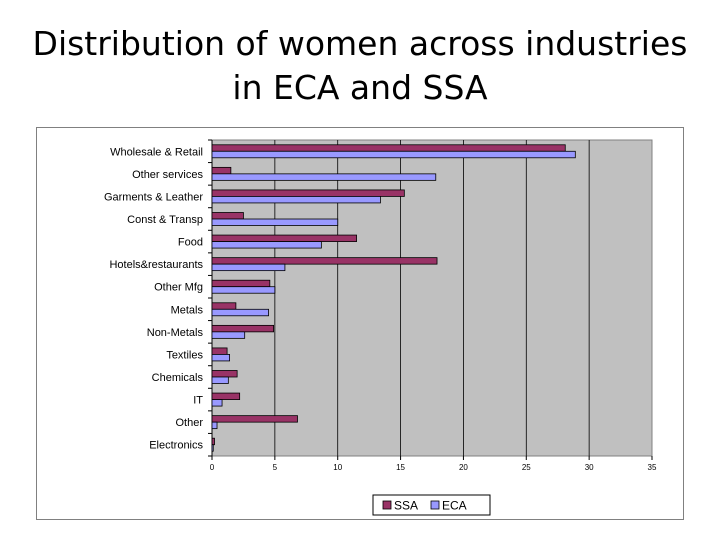 The image size is (720, 540). Describe the element at coordinates (178, 288) in the screenshot. I see `category-label: Other Mfg` at that location.